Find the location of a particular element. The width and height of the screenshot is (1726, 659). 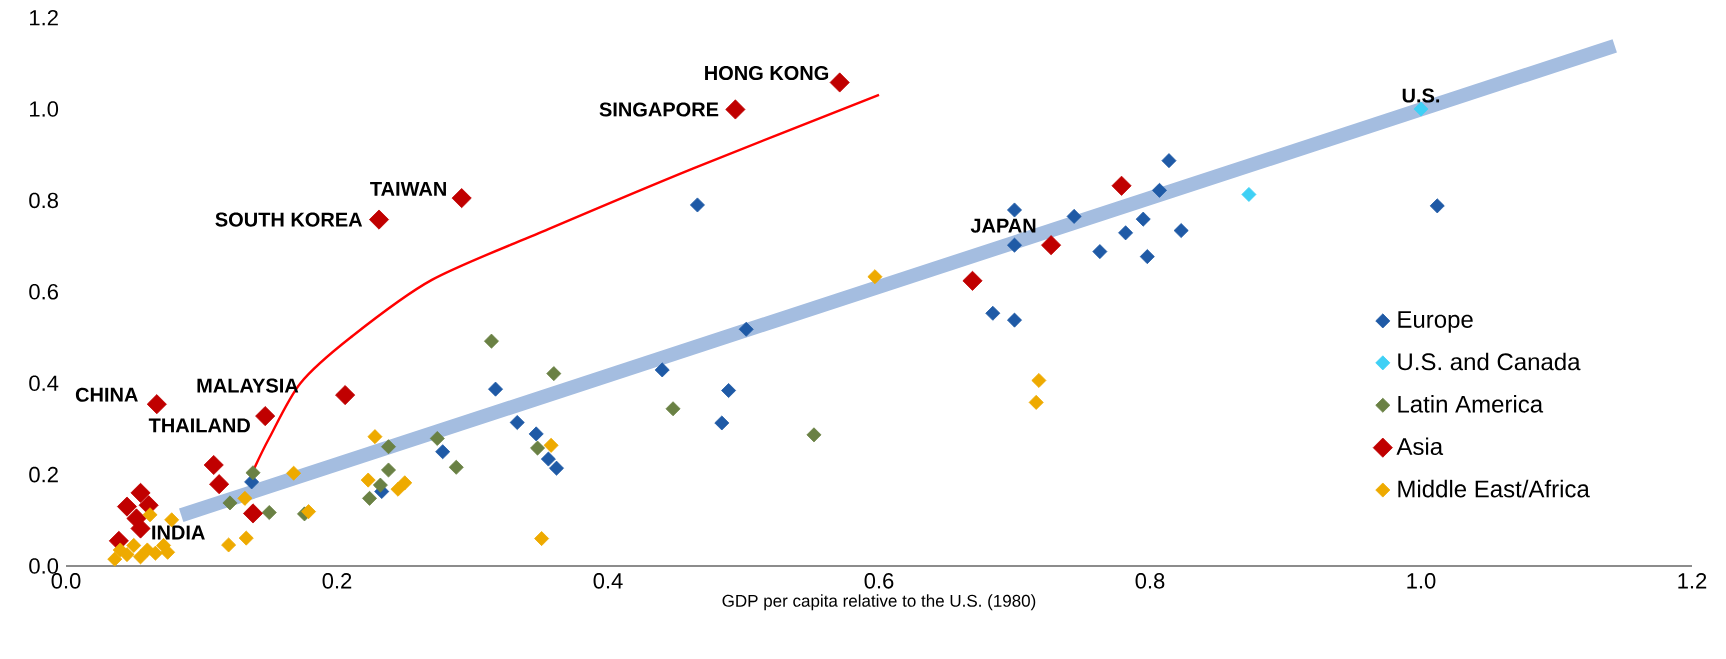

annotation: MALAYSIA is located at coordinates (248, 385).